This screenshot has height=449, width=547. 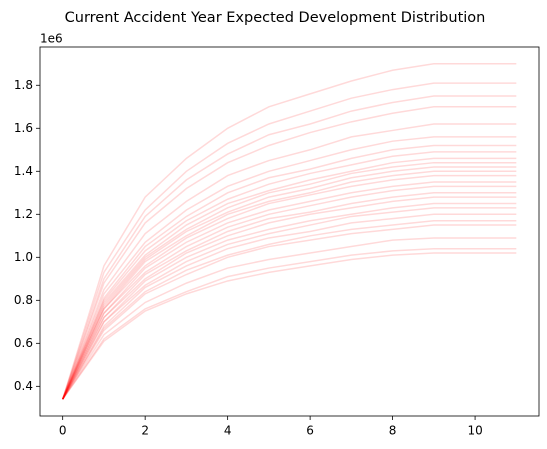 I want to click on x-tick-label: 0, so click(x=63, y=431).